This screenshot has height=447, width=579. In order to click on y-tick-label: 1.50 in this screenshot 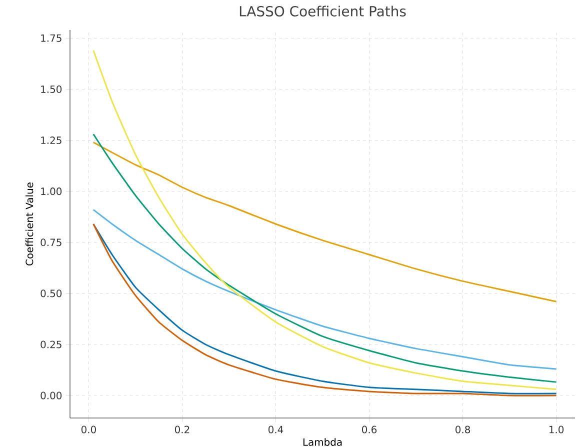, I will do `click(51, 89)`.